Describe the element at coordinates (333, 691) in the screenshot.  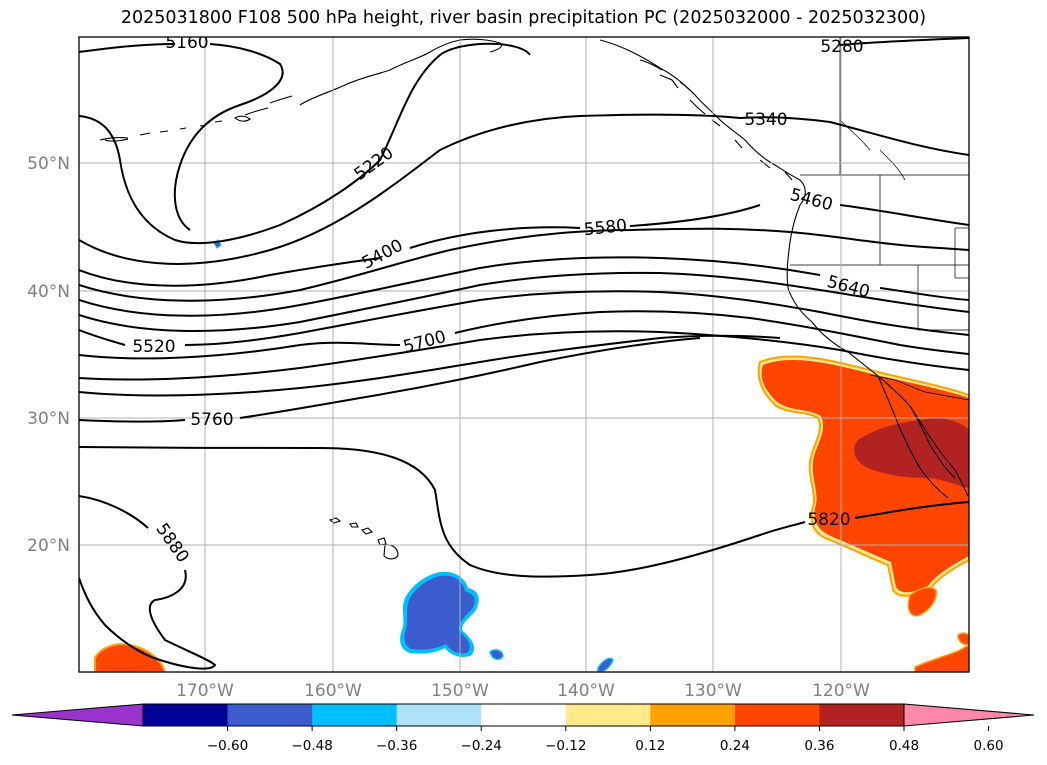
I see `lon-label-160w: 160°W` at that location.